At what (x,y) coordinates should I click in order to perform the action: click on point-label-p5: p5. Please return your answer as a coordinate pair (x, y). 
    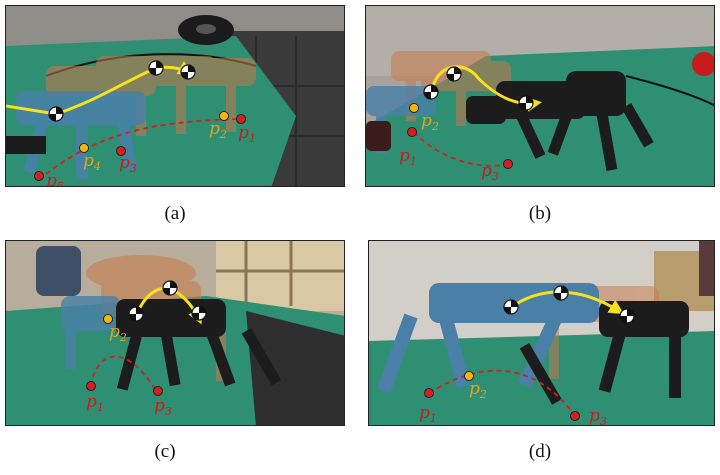
    Looking at the image, I should click on (55, 179).